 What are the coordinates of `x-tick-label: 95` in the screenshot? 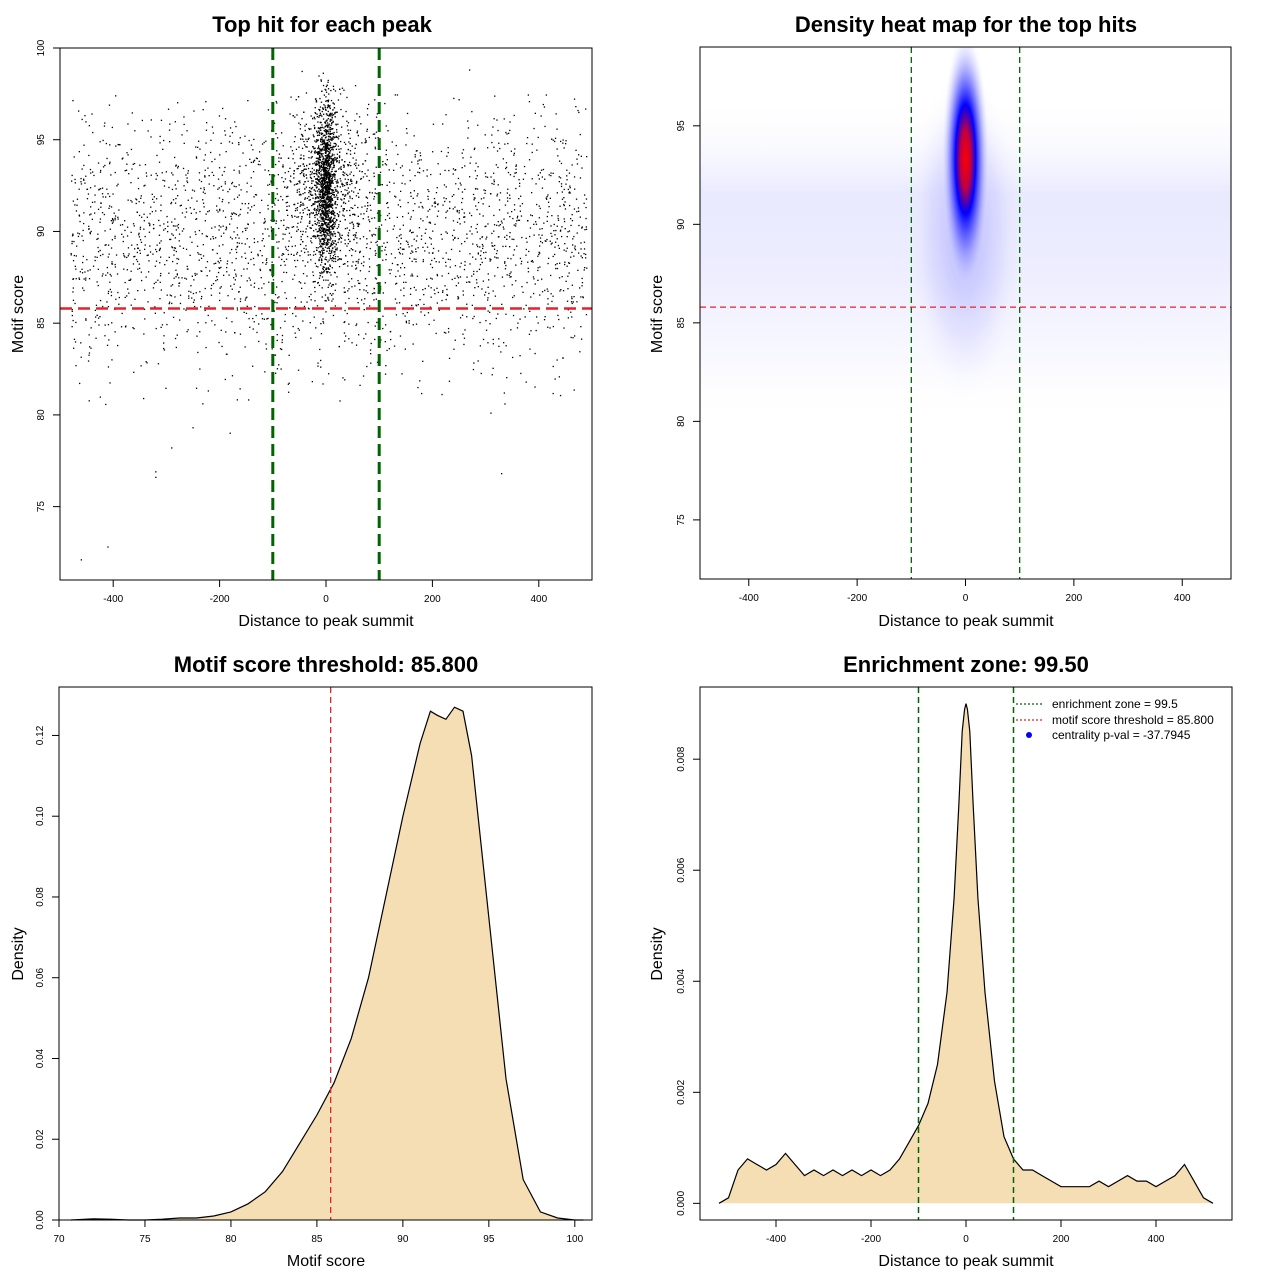 It's located at (489, 1239).